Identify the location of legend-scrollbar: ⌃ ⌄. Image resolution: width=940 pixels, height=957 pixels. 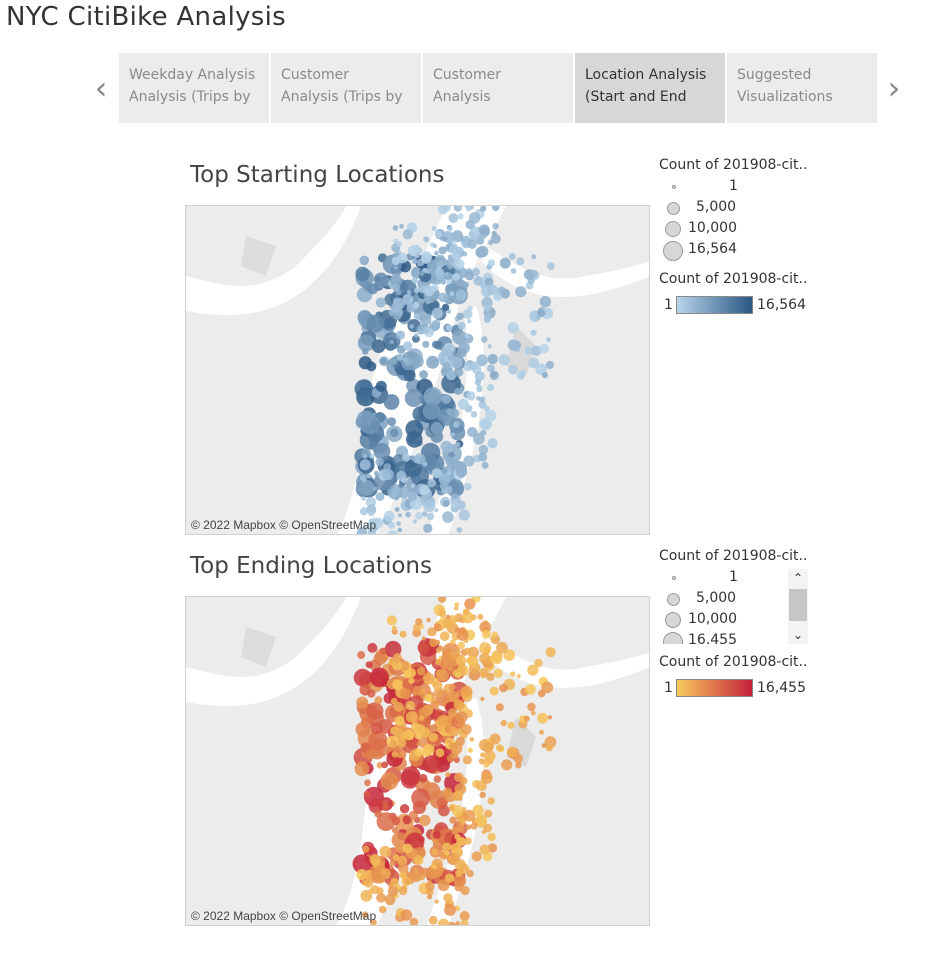
(798, 606).